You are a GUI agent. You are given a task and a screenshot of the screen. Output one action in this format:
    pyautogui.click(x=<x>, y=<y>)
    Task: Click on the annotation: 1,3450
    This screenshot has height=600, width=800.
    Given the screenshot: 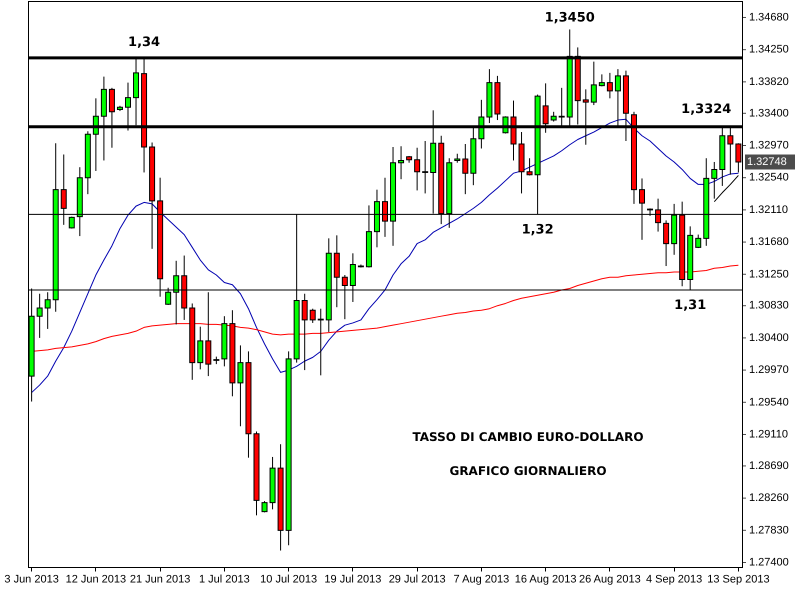 What is the action you would take?
    pyautogui.click(x=569, y=18)
    